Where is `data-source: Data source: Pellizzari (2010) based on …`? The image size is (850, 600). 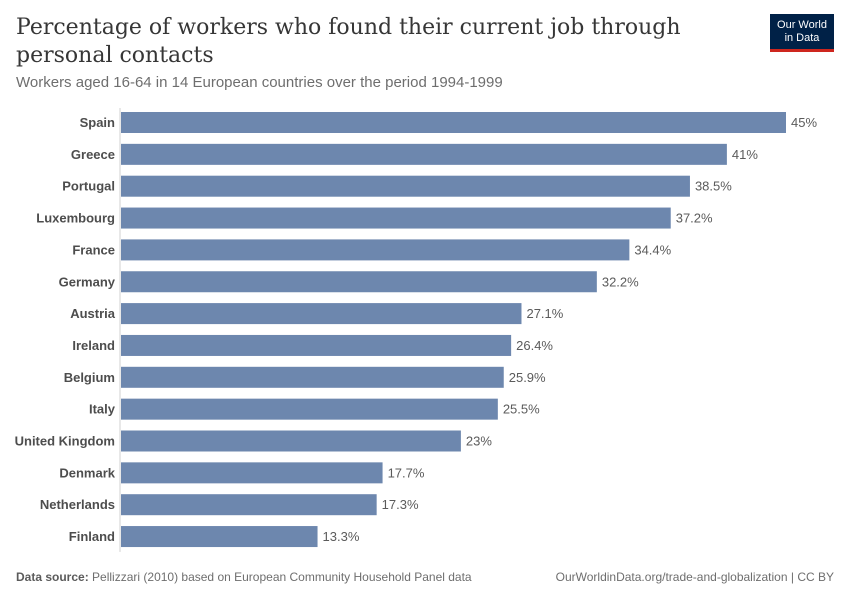 data-source: Data source: Pellizzari (2010) based on … is located at coordinates (244, 577).